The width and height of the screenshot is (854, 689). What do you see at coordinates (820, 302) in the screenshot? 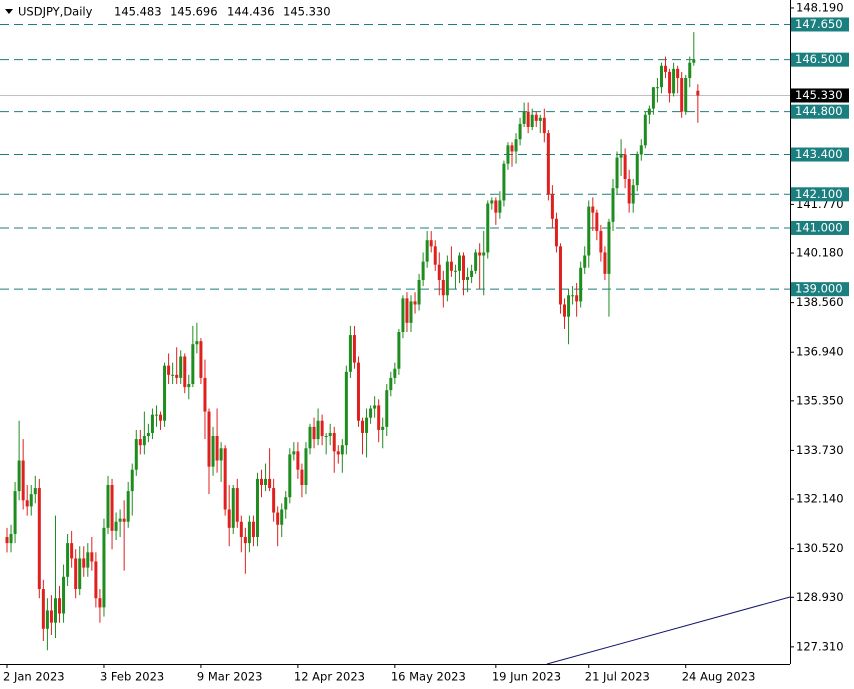
I see `y-tick-label: 138.560` at bounding box center [820, 302].